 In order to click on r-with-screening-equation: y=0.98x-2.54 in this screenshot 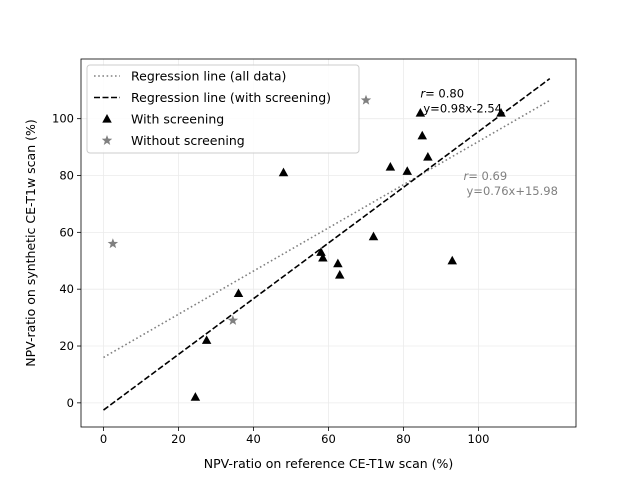, I will do `click(462, 108)`.